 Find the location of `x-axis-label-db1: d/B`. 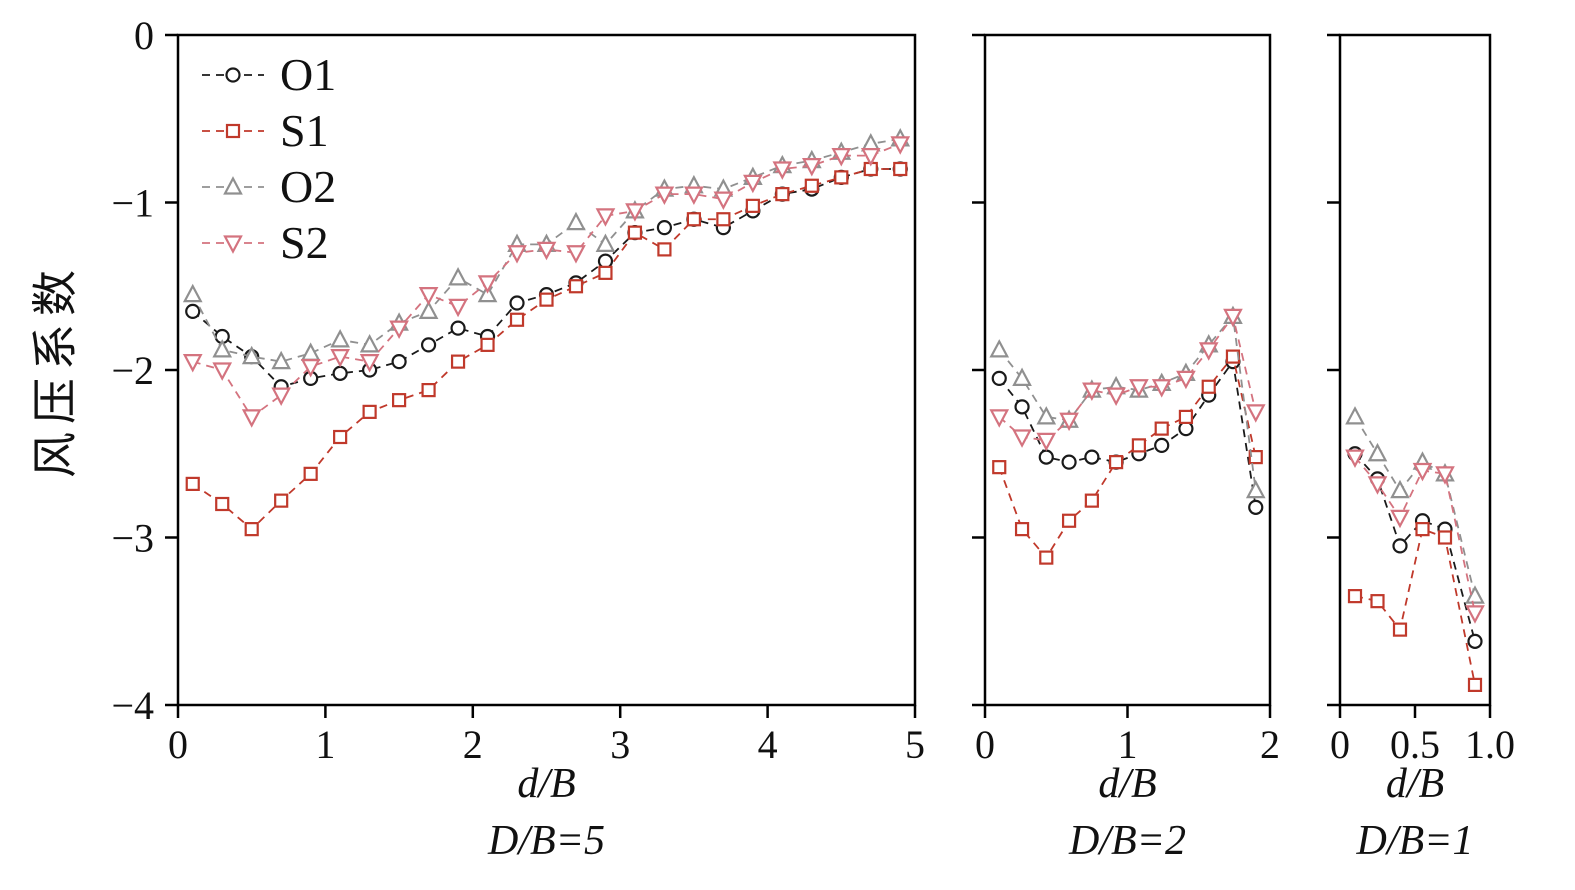

x-axis-label-db1: d/B is located at coordinates (1415, 784).